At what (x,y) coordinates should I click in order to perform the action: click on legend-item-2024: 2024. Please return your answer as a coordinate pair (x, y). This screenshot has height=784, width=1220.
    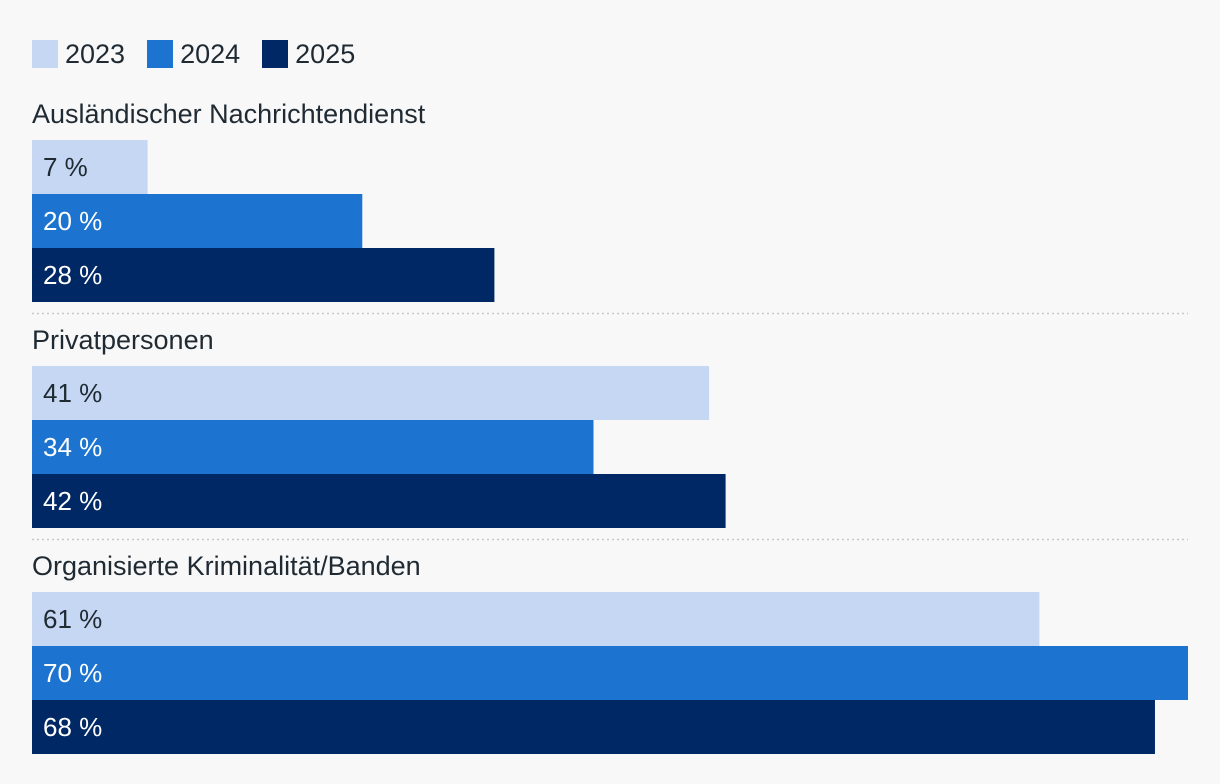
    Looking at the image, I should click on (193, 54).